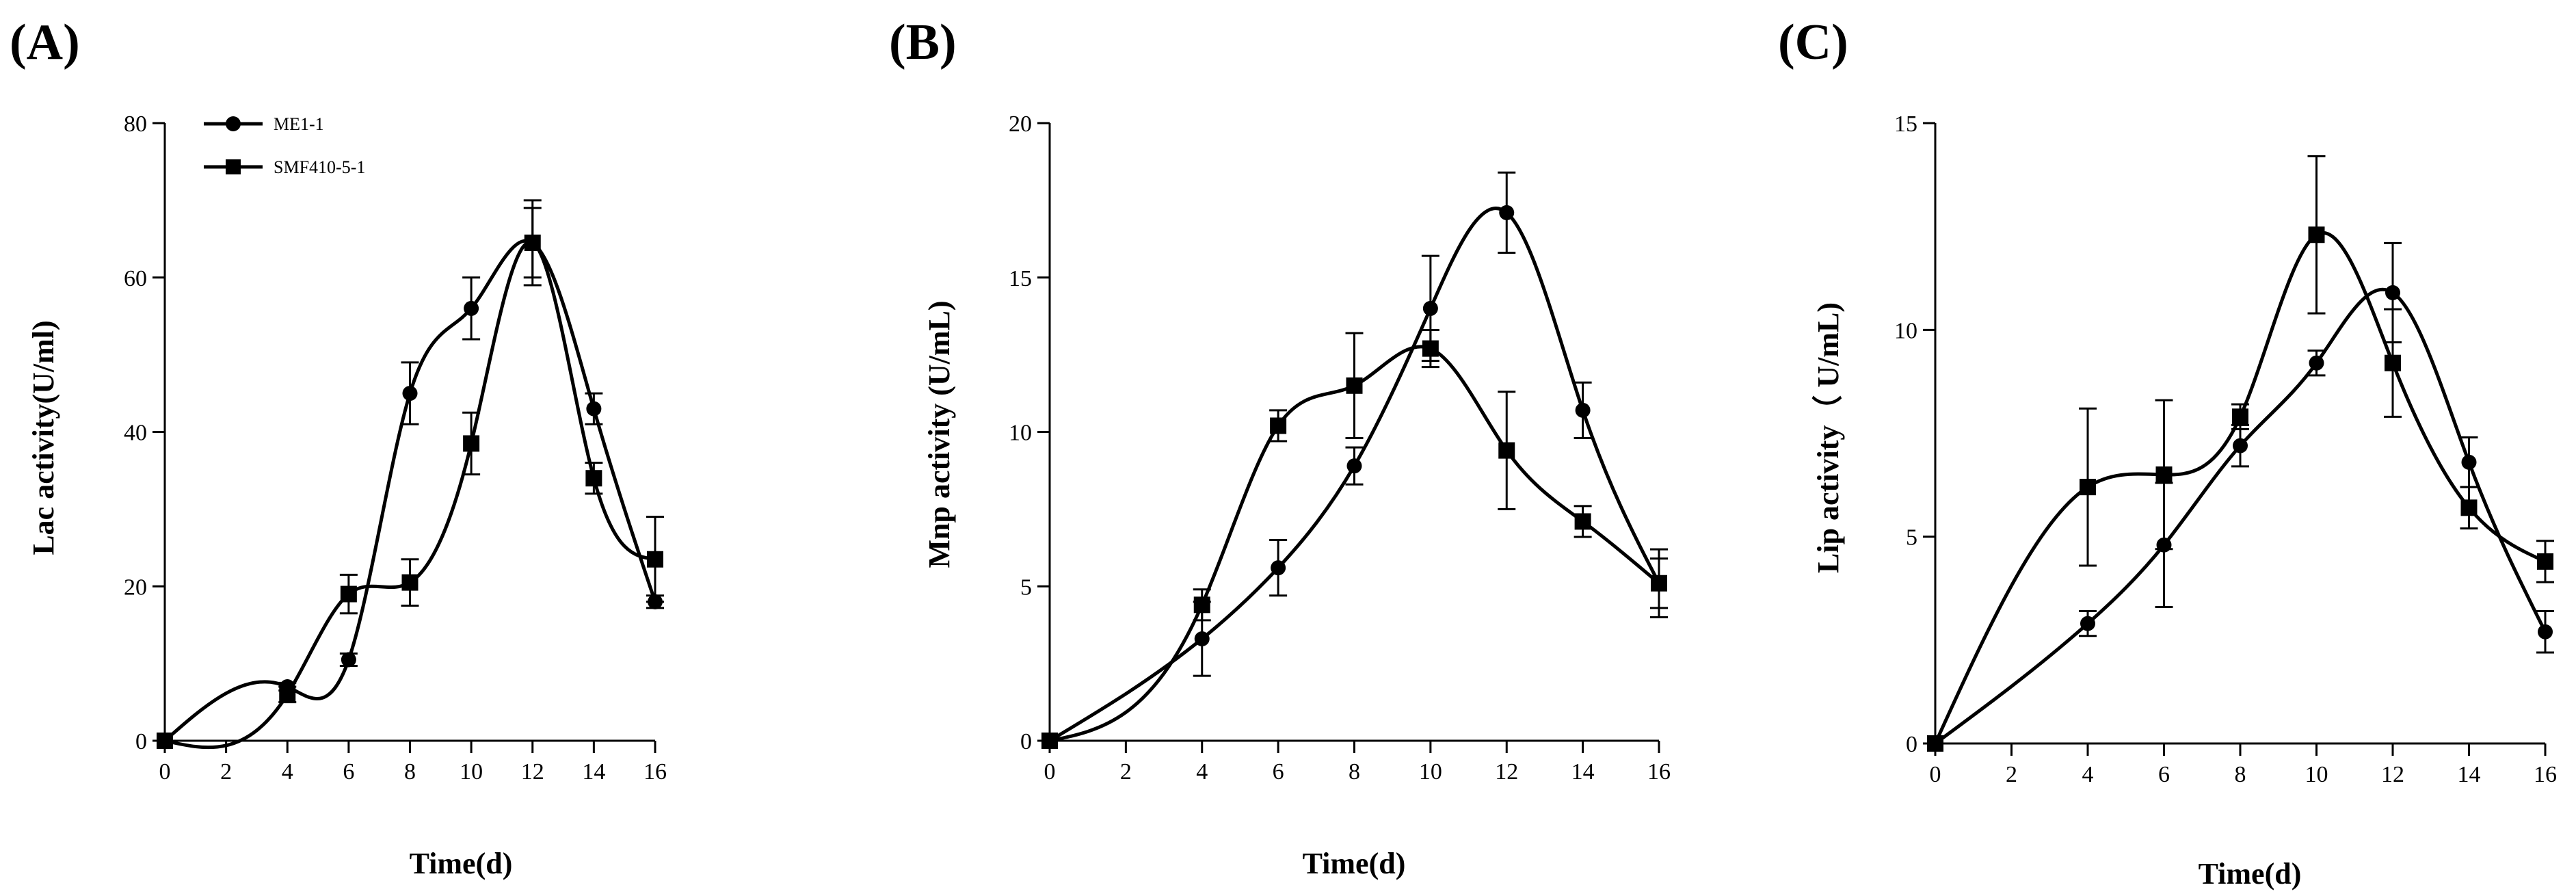 This screenshot has width=2576, height=896. What do you see at coordinates (923, 42) in the screenshot?
I see `panel-label: (B)` at bounding box center [923, 42].